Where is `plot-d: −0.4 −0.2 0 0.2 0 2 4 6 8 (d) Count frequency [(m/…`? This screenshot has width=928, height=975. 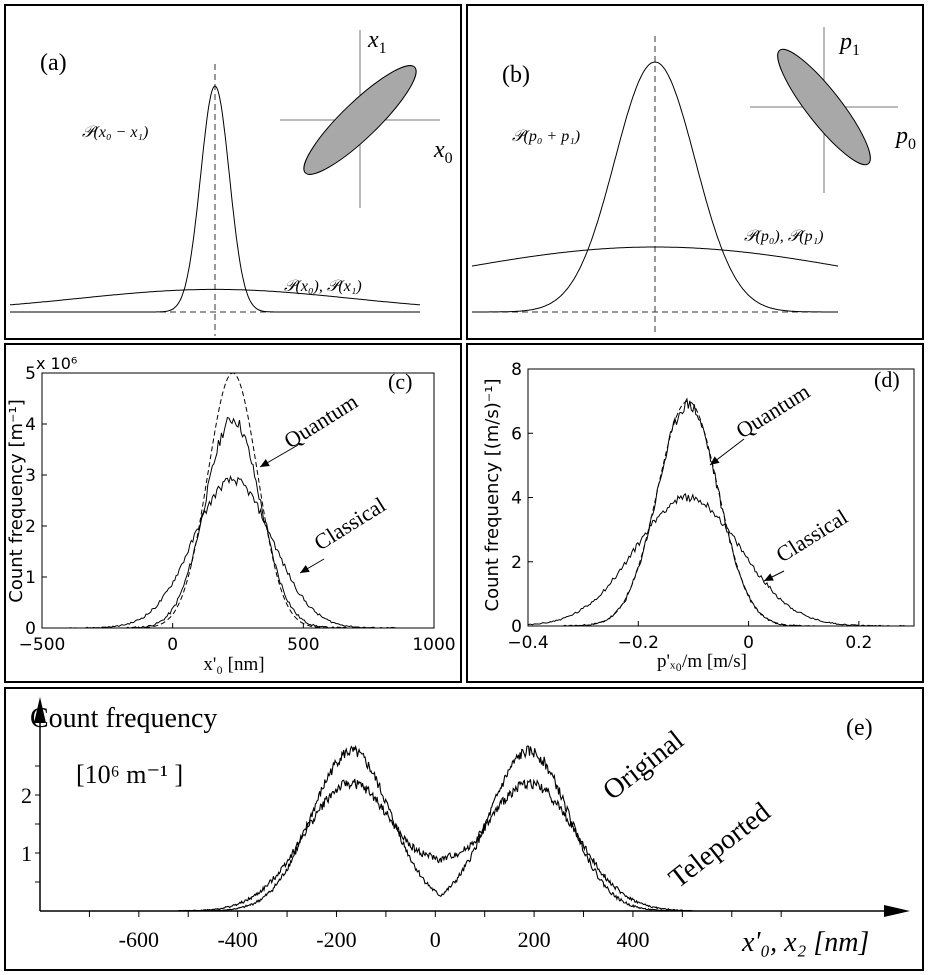 plot-d: −0.4 −0.2 0 0.2 0 2 4 6 8 (d) Count frequency [(m/… is located at coordinates (698, 516).